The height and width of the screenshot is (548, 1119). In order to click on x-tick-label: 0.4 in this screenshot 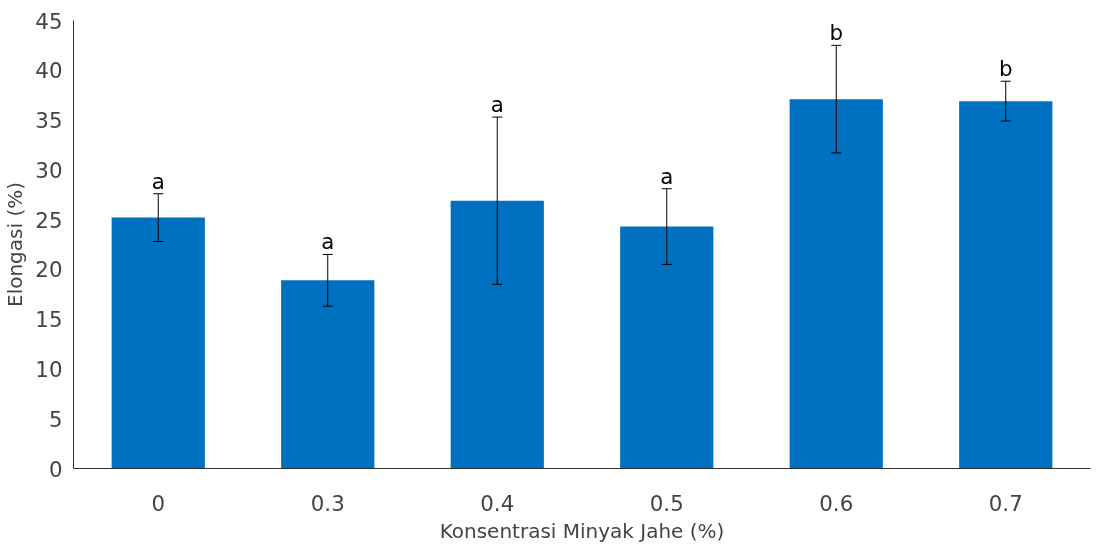, I will do `click(497, 503)`.